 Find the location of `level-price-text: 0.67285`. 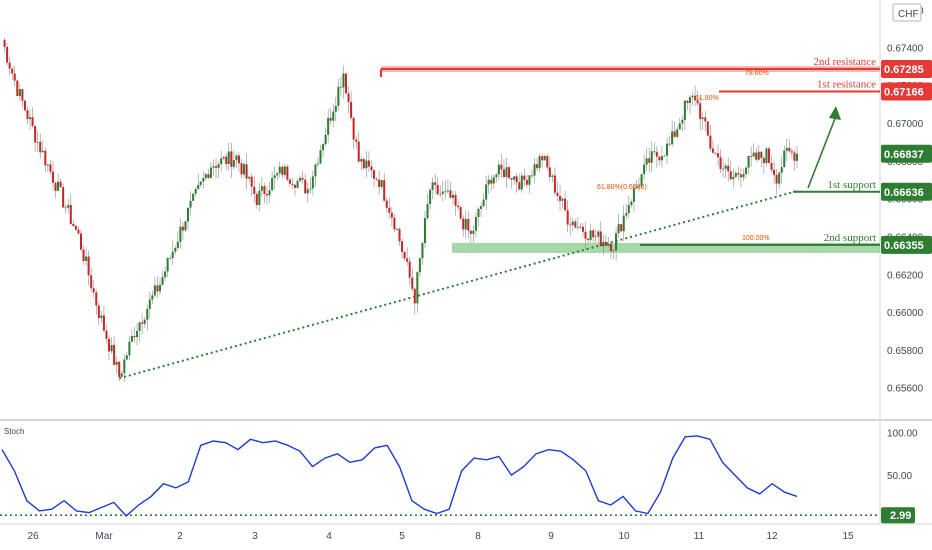

level-price-text: 0.67285 is located at coordinates (904, 70).